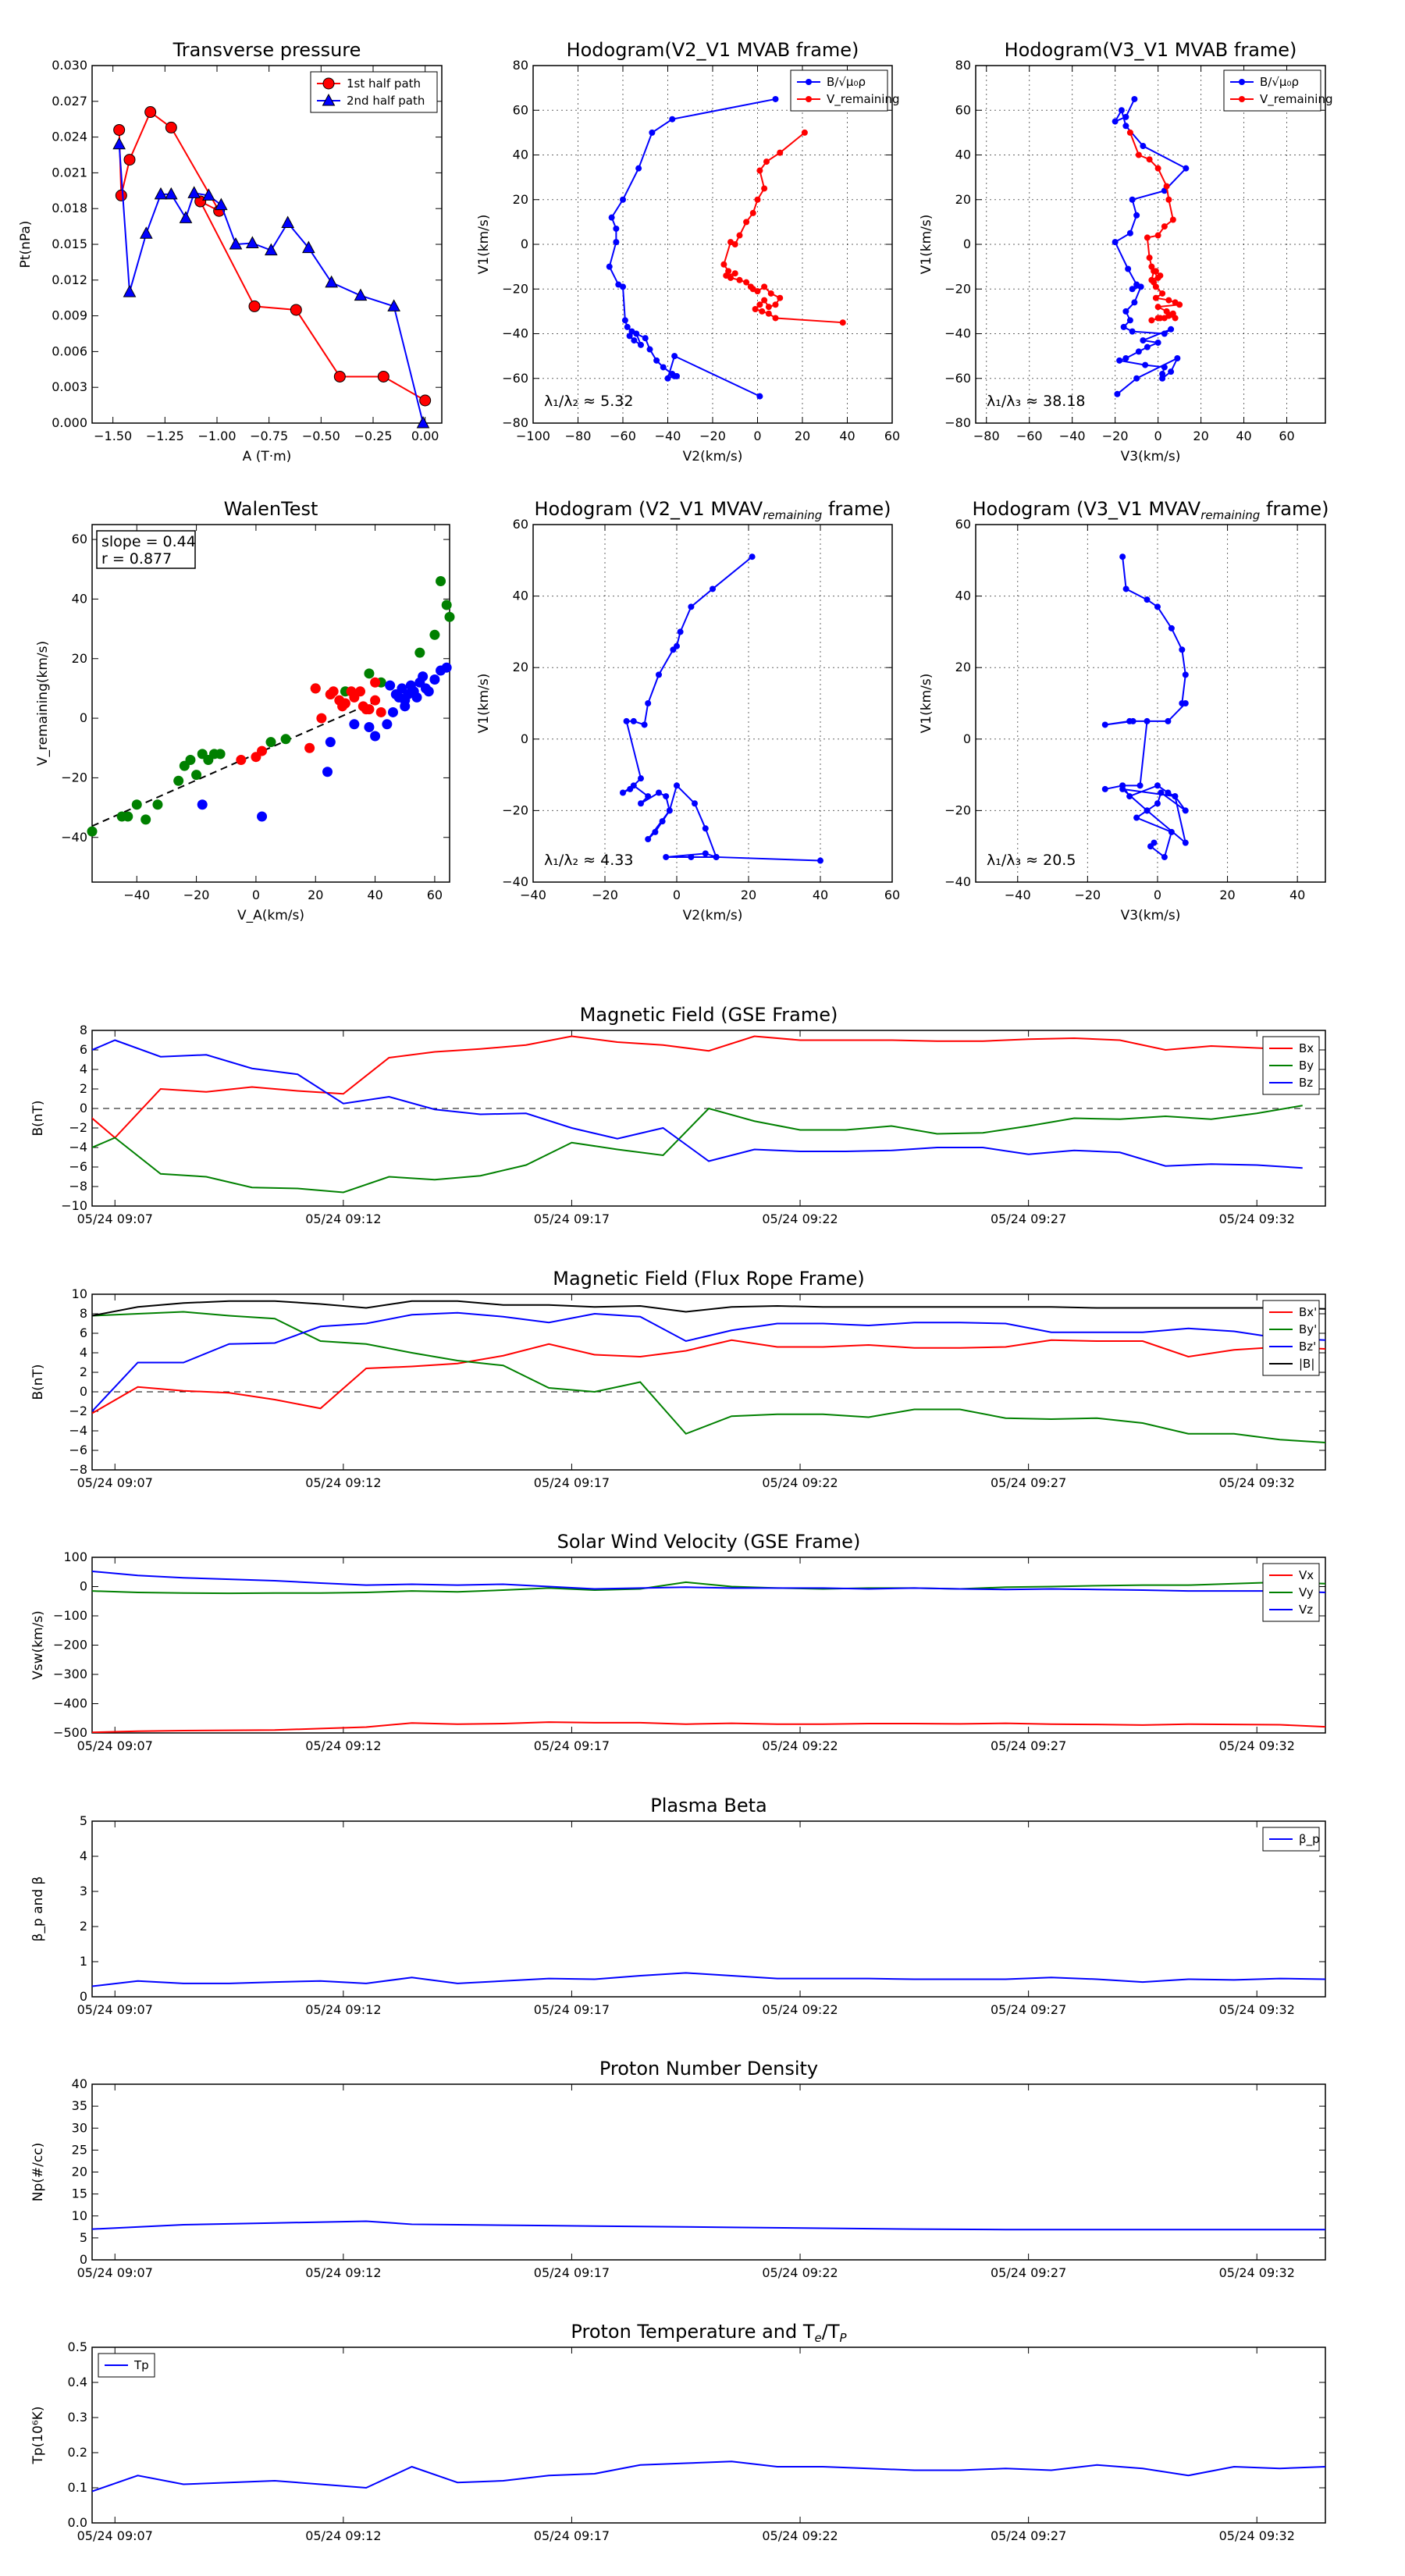  Describe the element at coordinates (69, 172) in the screenshot. I see `y-tick-label: 0.021` at that location.